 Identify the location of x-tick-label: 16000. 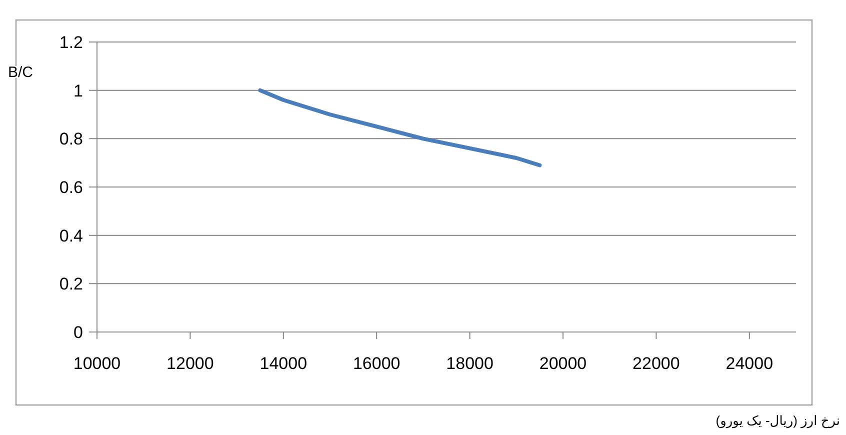
(376, 363).